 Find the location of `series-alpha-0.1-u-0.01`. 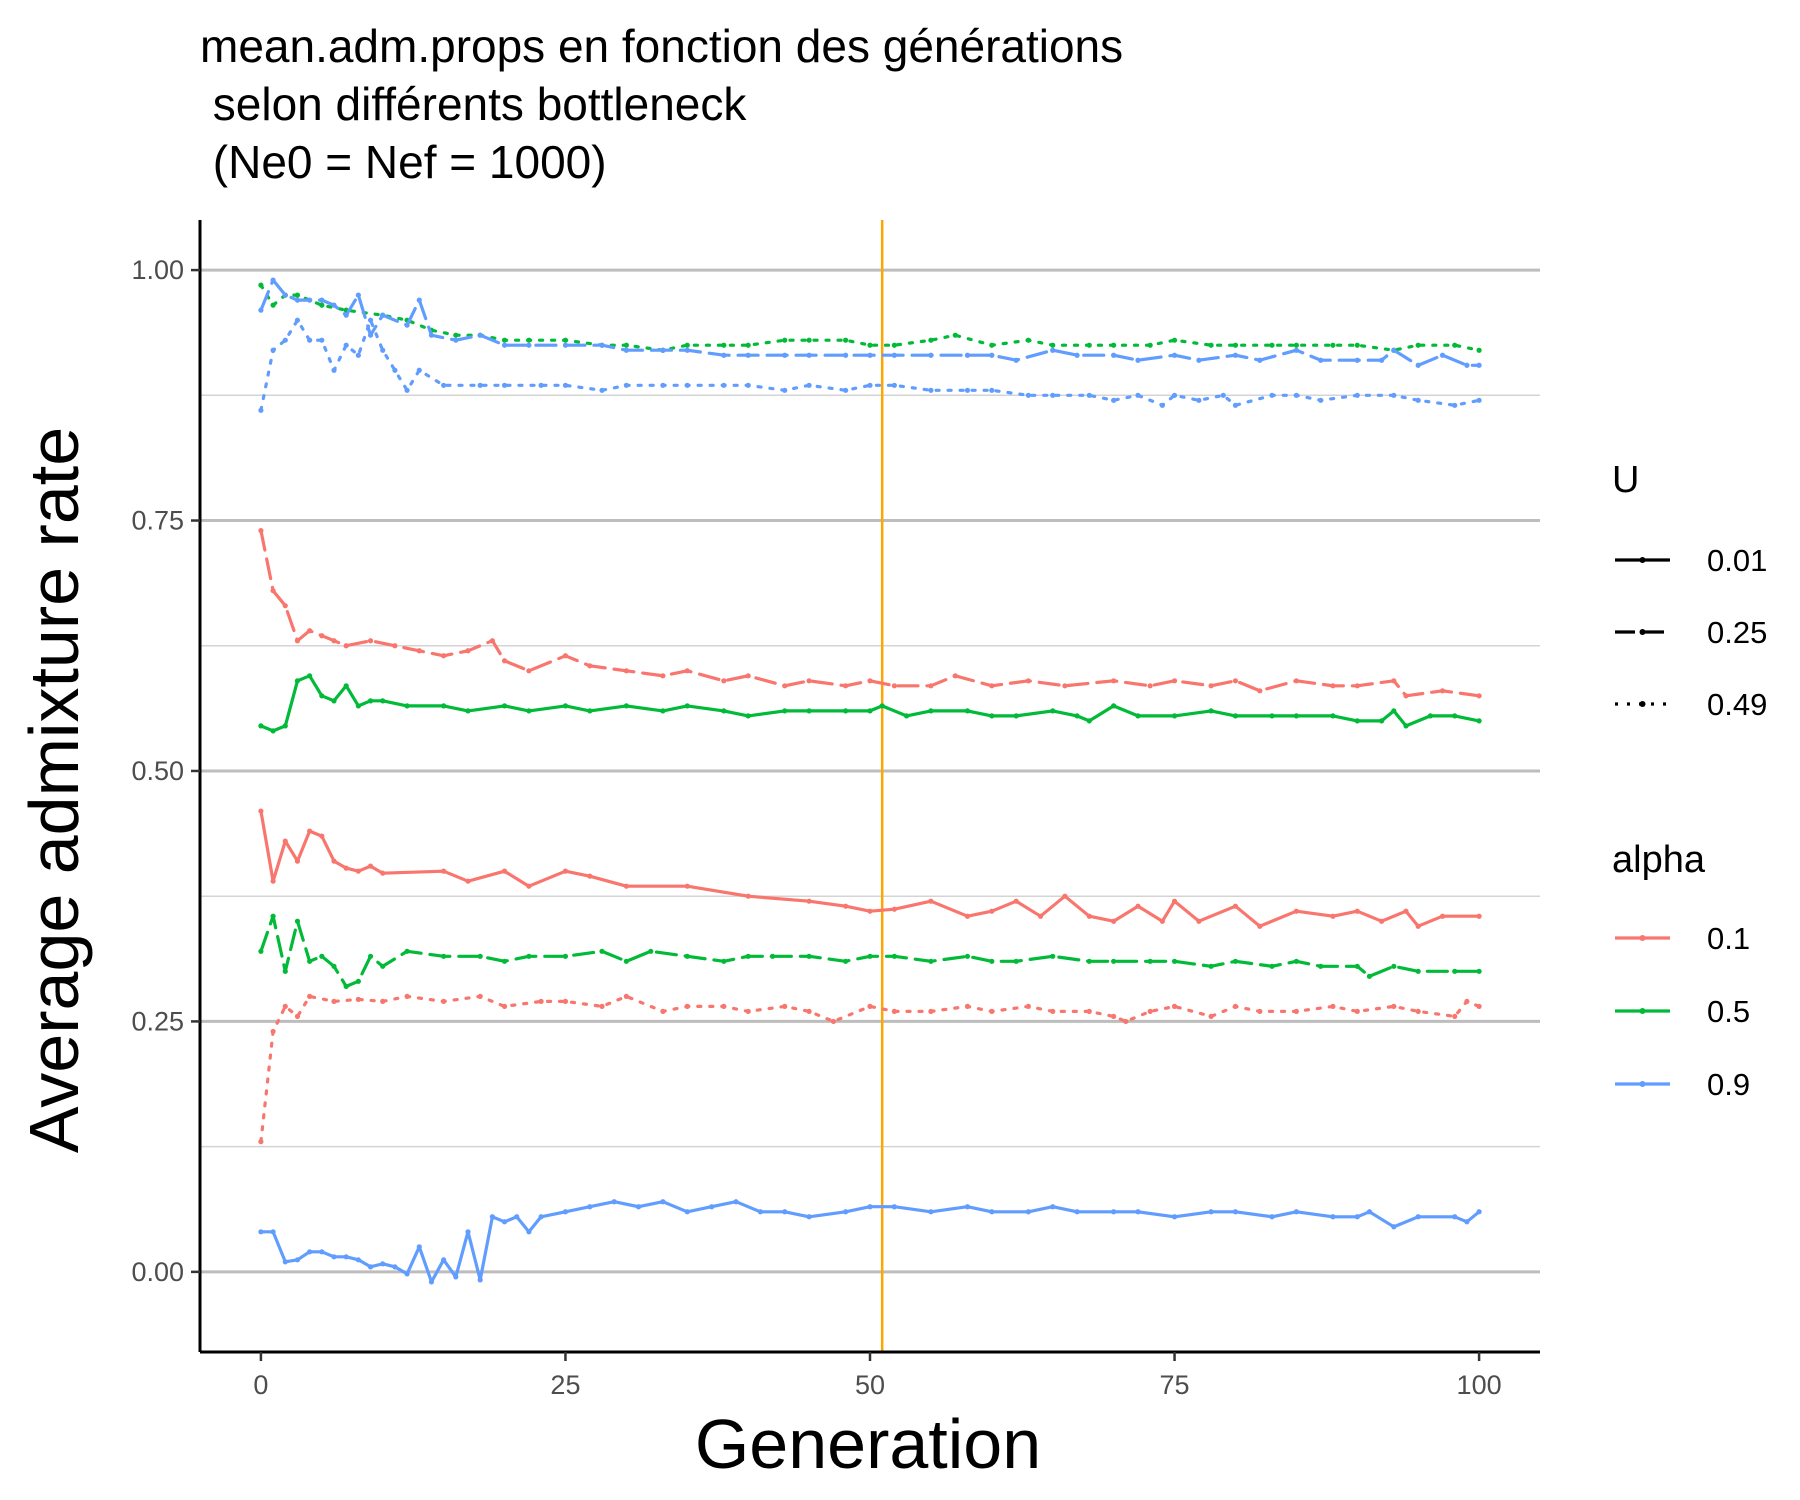

series-alpha-0.1-u-0.01 is located at coordinates (870, 868).